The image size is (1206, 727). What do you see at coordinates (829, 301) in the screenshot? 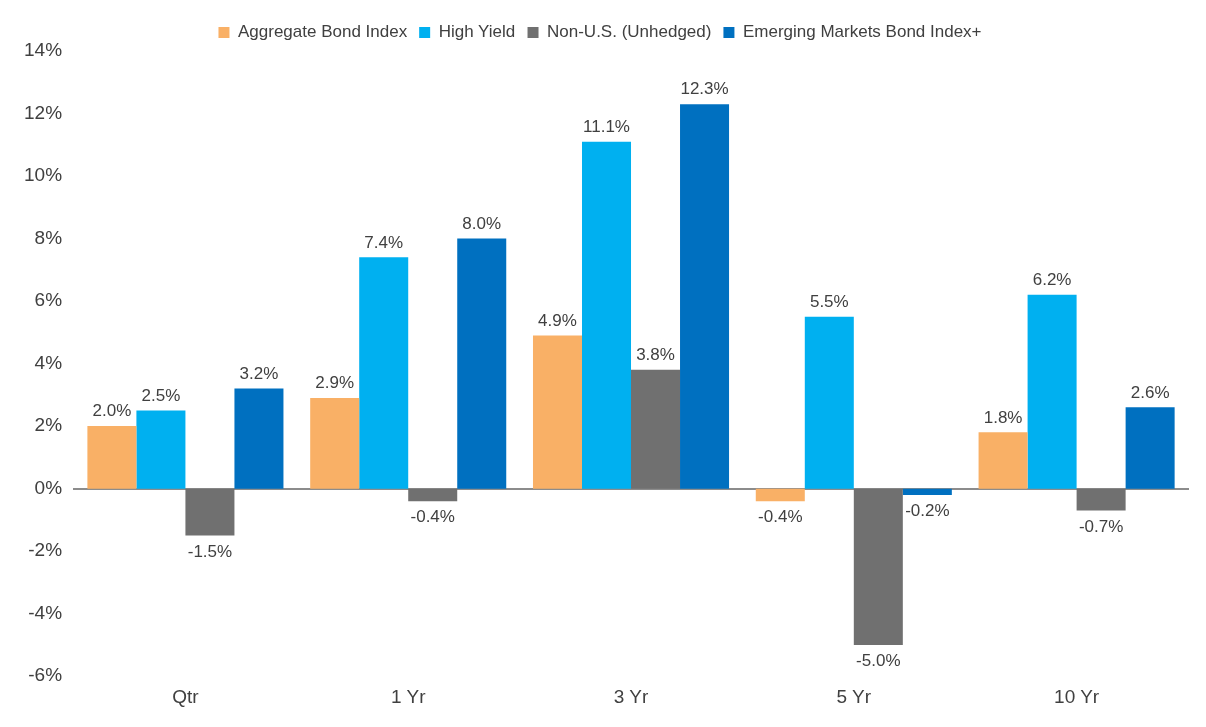
I see `data-label: 5.5%` at bounding box center [829, 301].